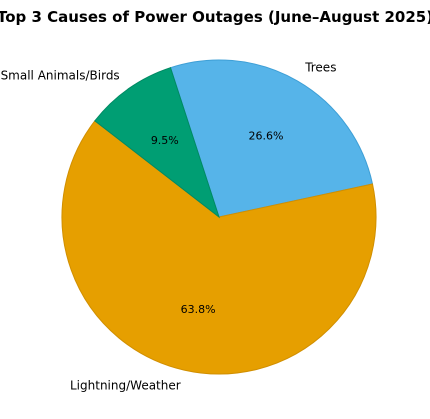 The image size is (430, 419). What do you see at coordinates (165, 140) in the screenshot?
I see `pie-pct-label-small-animals-birds: 9.5%` at bounding box center [165, 140].